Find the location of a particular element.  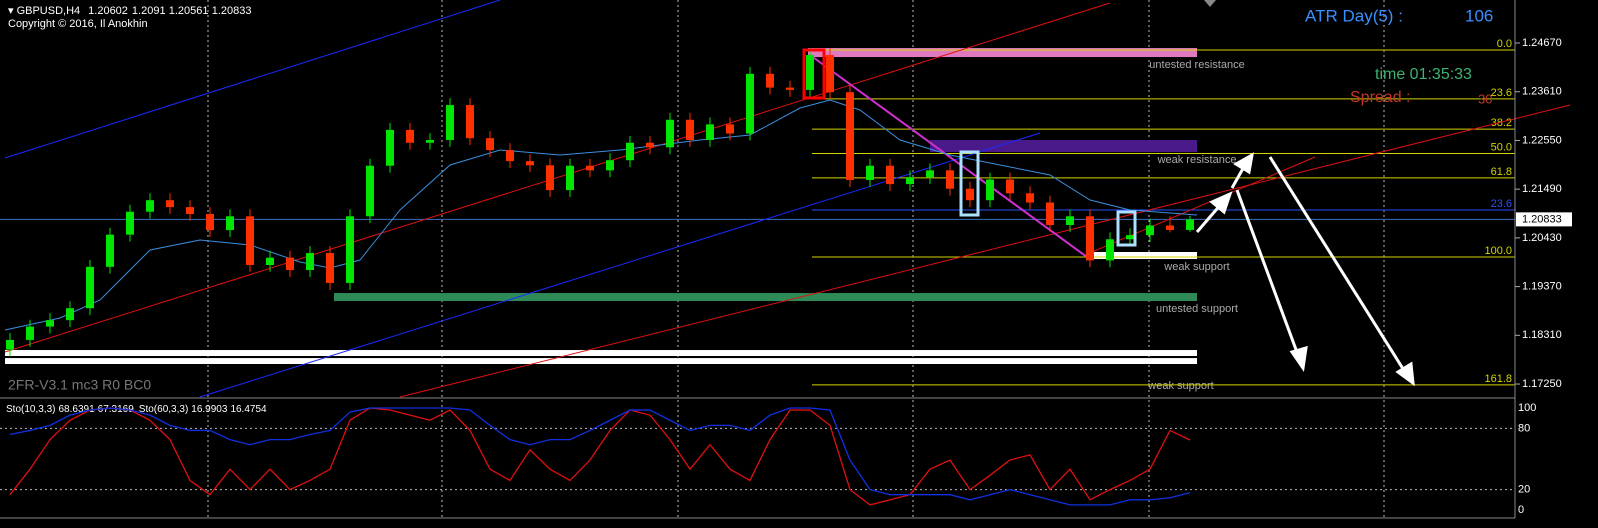

sto-title: Sto(10,3,3) is located at coordinates (30, 409).